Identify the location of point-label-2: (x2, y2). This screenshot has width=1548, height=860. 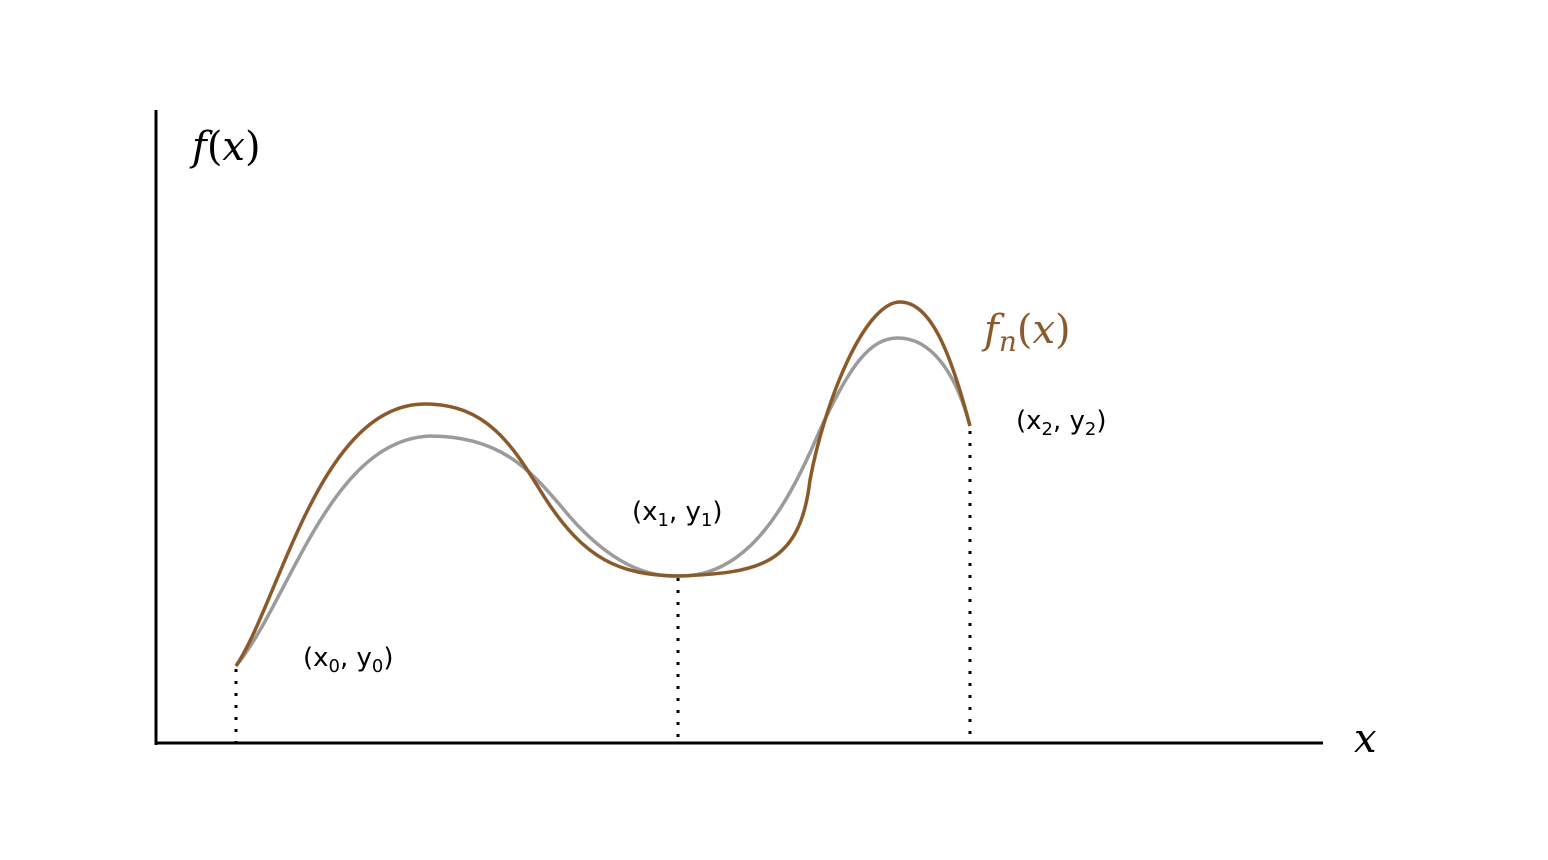
(1061, 423).